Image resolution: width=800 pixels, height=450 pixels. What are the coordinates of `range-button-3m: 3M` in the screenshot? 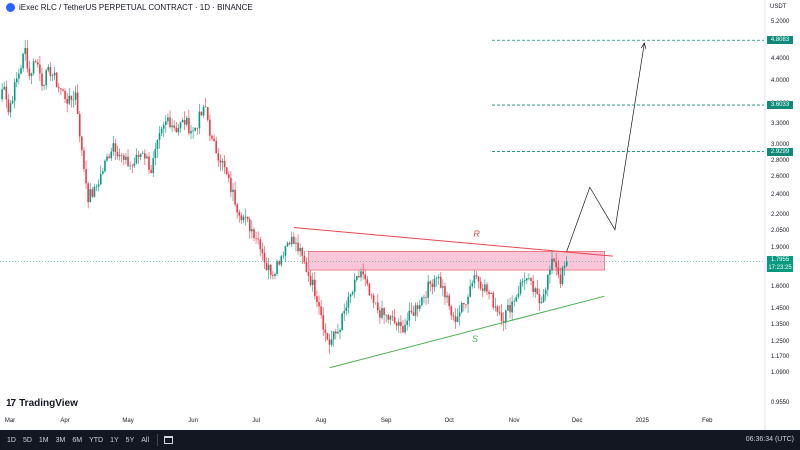 It's located at (60, 440).